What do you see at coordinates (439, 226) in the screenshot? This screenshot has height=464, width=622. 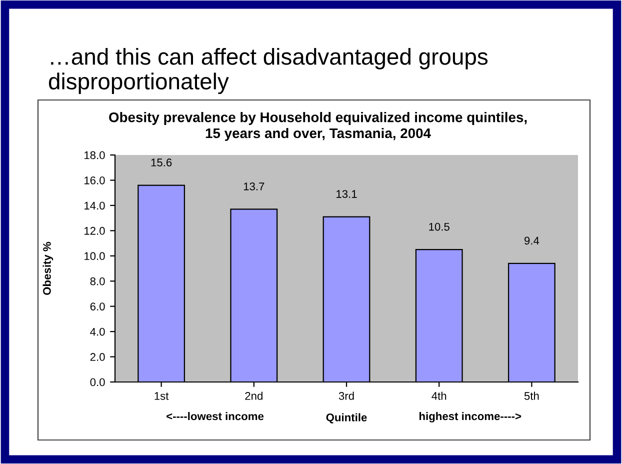 I see `data-label: 10.5` at bounding box center [439, 226].